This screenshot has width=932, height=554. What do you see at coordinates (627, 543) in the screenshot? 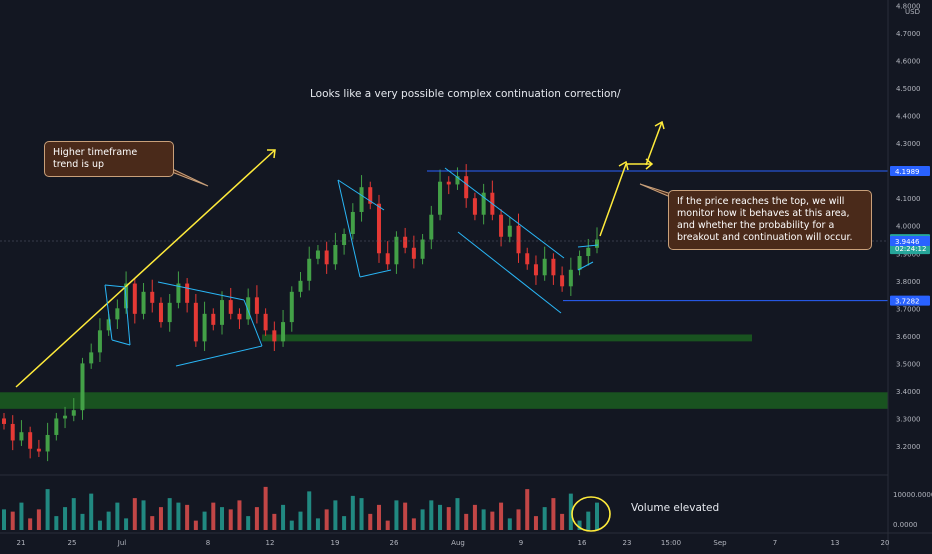
I see `x-tick-label: 23` at bounding box center [627, 543].